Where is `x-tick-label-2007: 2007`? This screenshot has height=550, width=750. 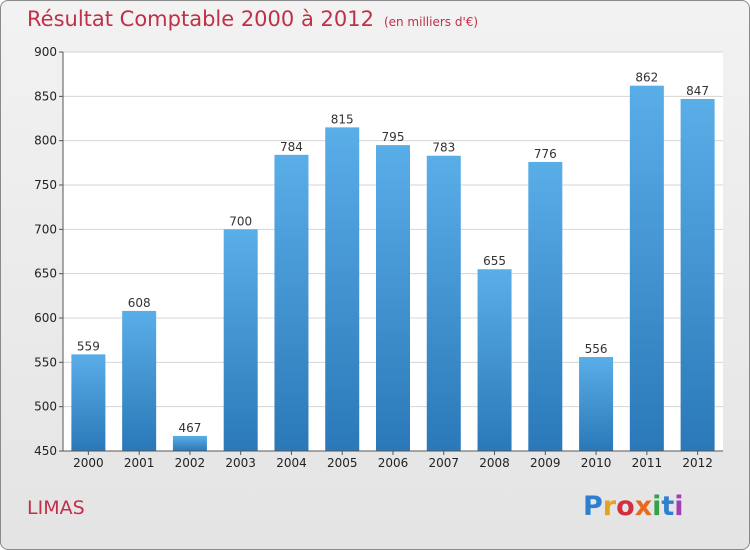
x-tick-label-2007: 2007 is located at coordinates (443, 463).